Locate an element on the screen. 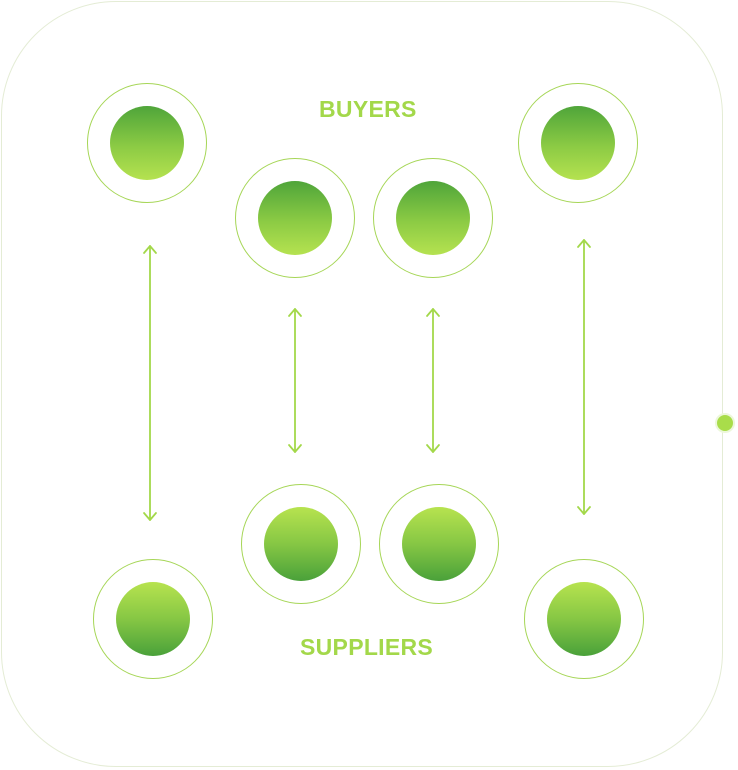 This screenshot has width=738, height=770. suppliers-label: SUPPLIERS is located at coordinates (367, 647).